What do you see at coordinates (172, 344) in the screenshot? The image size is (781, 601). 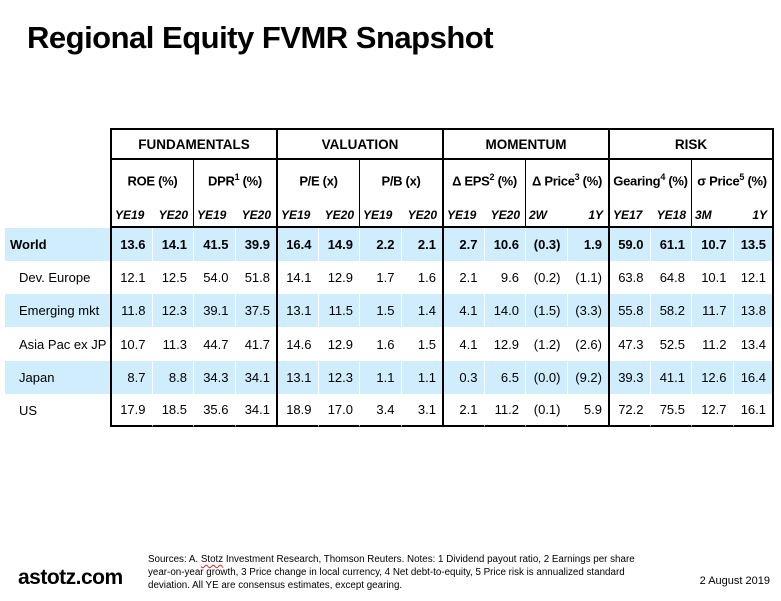 I see `data-cell: 11.3` at bounding box center [172, 344].